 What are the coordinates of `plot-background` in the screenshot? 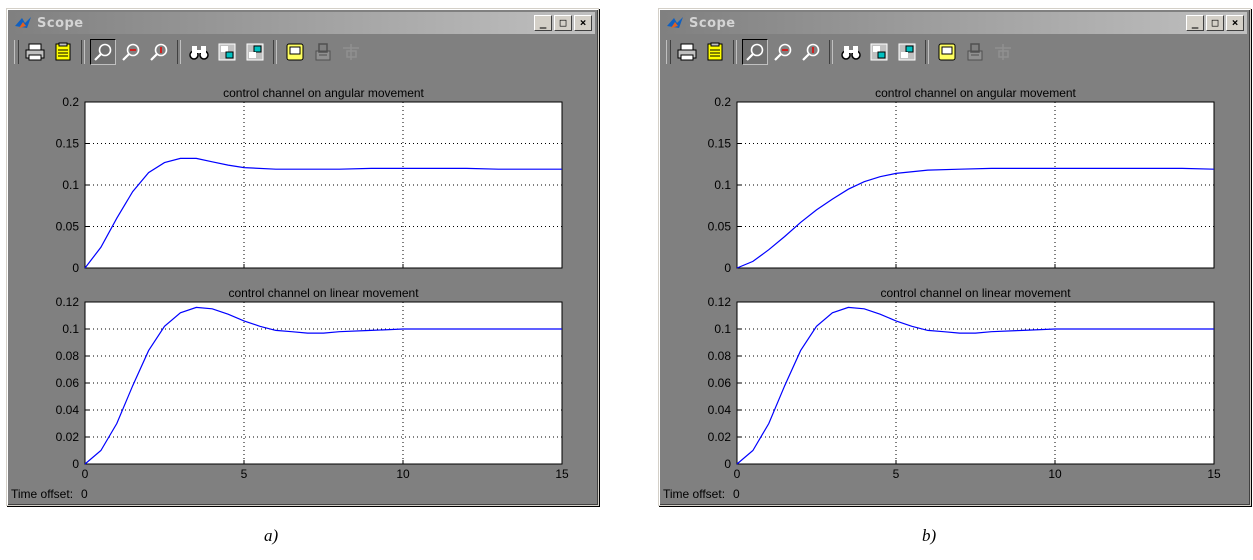 It's located at (323, 383).